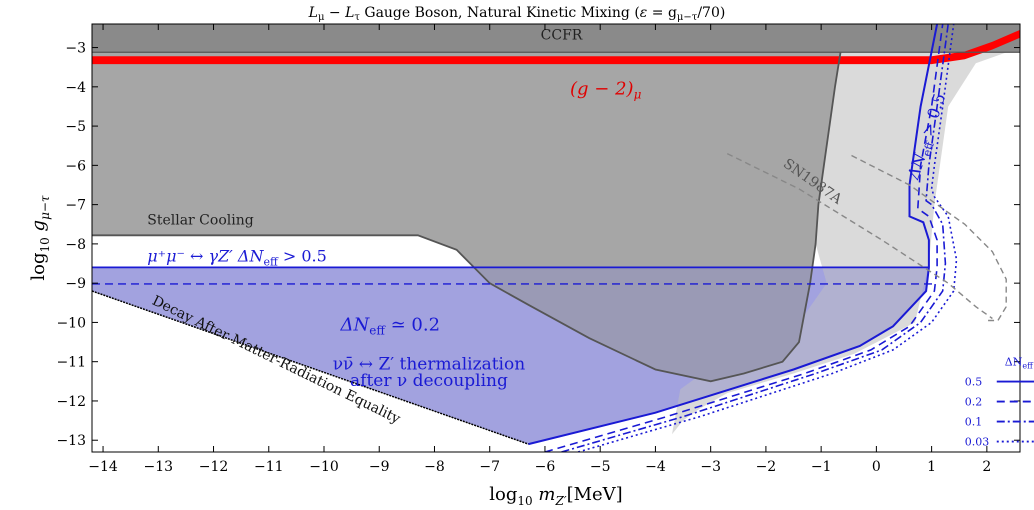  Describe the element at coordinates (999, 402) in the screenshot. I see `legend: ΔNeff 0.5 0.2 0.1 0.03` at that location.